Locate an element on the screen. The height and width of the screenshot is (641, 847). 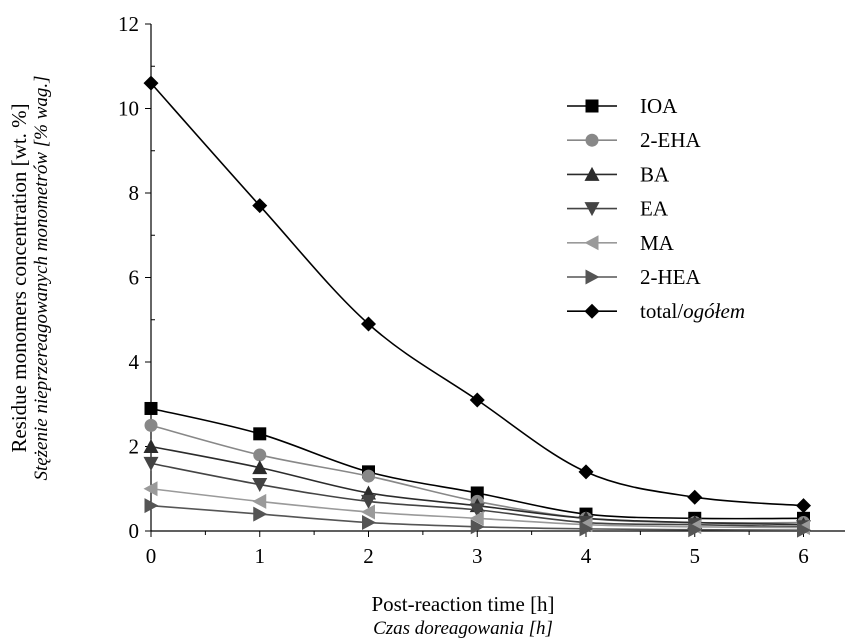
x-tick-label: 6 is located at coordinates (803, 556).